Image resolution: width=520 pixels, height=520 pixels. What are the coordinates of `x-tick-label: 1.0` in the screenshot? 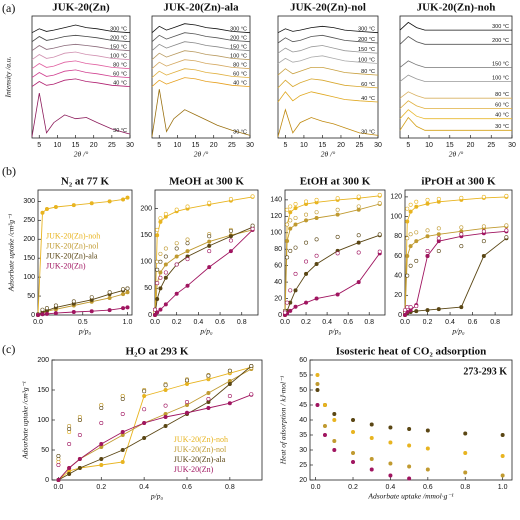 It's located at (128, 322).